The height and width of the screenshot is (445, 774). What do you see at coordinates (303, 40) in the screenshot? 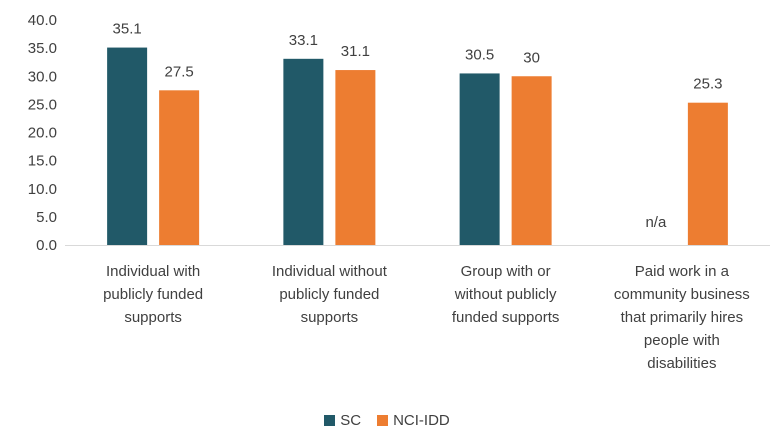
I see `data-label-sc: 33.1` at bounding box center [303, 40].